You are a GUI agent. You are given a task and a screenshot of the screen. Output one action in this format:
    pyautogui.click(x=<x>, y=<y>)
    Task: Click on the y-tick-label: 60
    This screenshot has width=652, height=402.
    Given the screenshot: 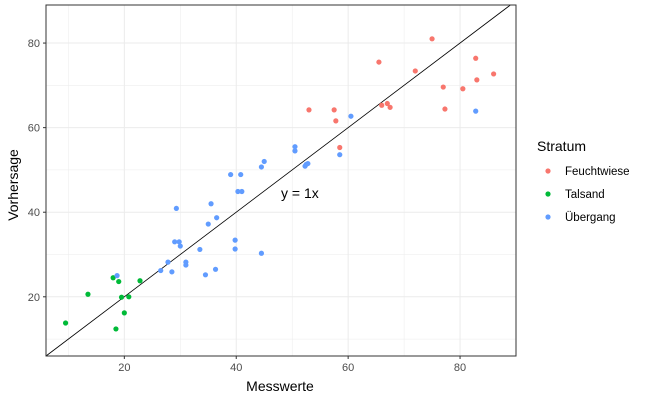 What is the action you would take?
    pyautogui.click(x=34, y=129)
    